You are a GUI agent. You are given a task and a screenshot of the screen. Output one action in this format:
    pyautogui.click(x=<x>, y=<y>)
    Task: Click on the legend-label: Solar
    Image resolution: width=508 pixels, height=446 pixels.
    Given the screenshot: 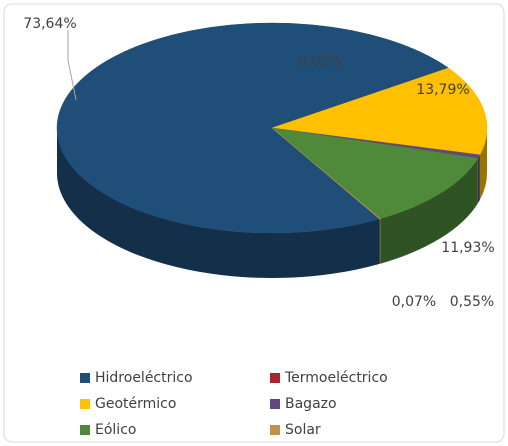 What is the action you would take?
    pyautogui.click(x=303, y=430)
    